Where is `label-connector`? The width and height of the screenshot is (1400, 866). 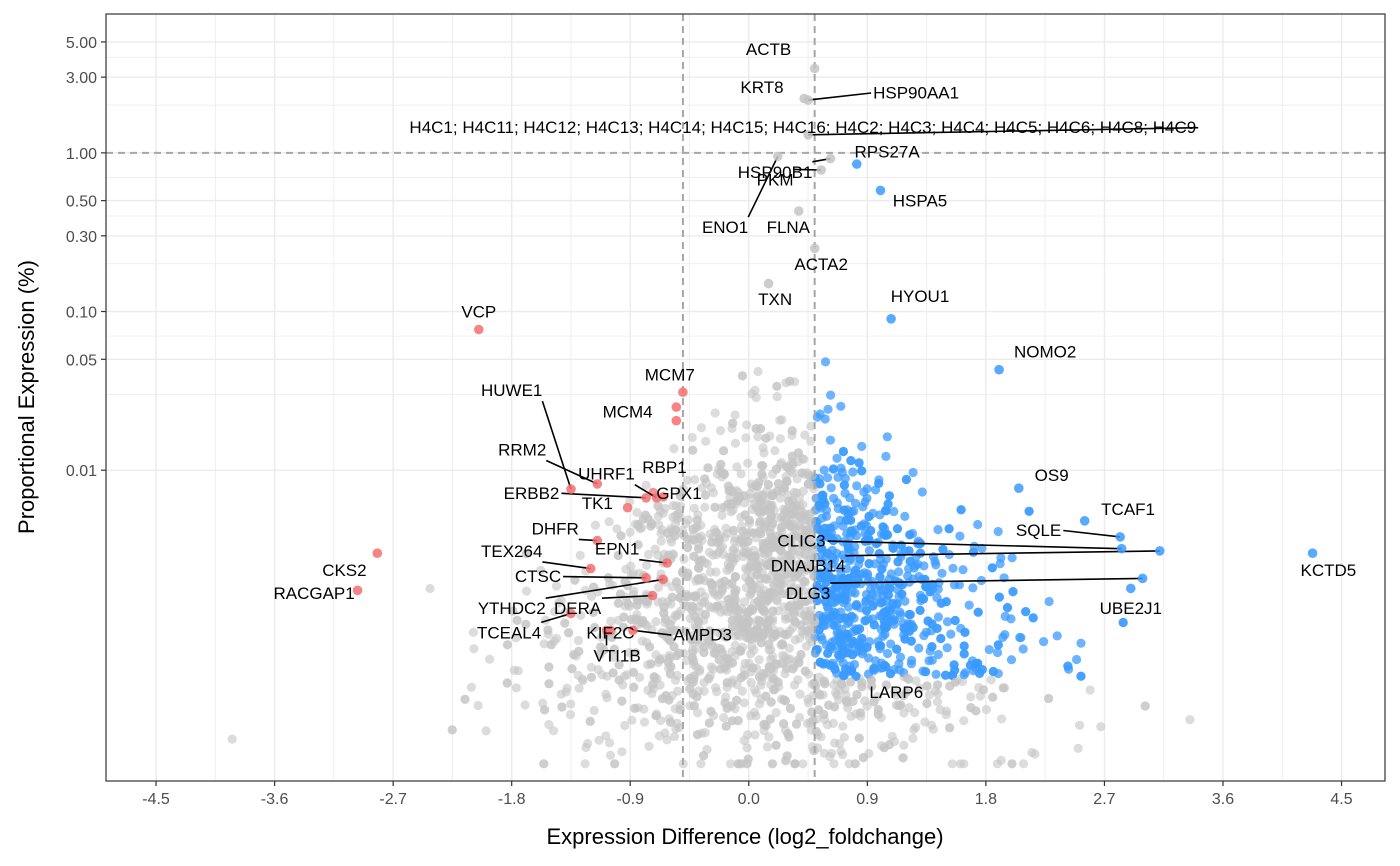 label-connector is located at coordinates (840, 96).